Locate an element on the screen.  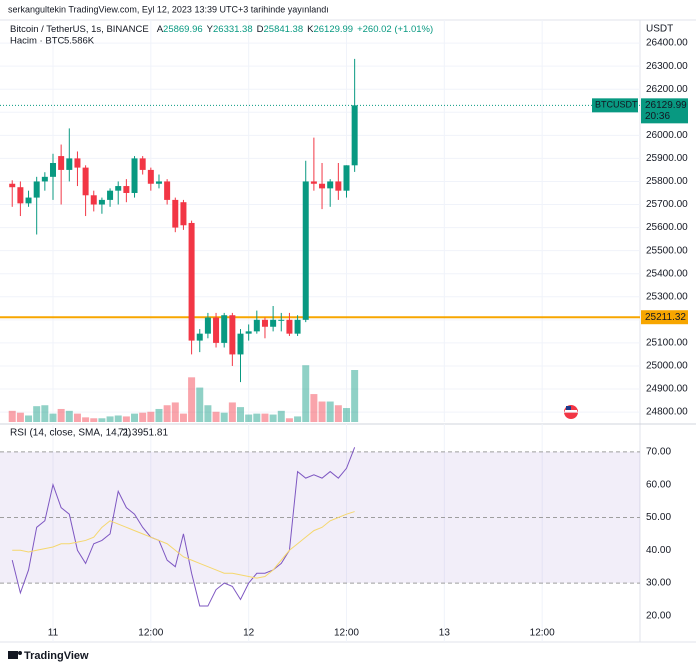
tv-logo is located at coordinates (15, 655).